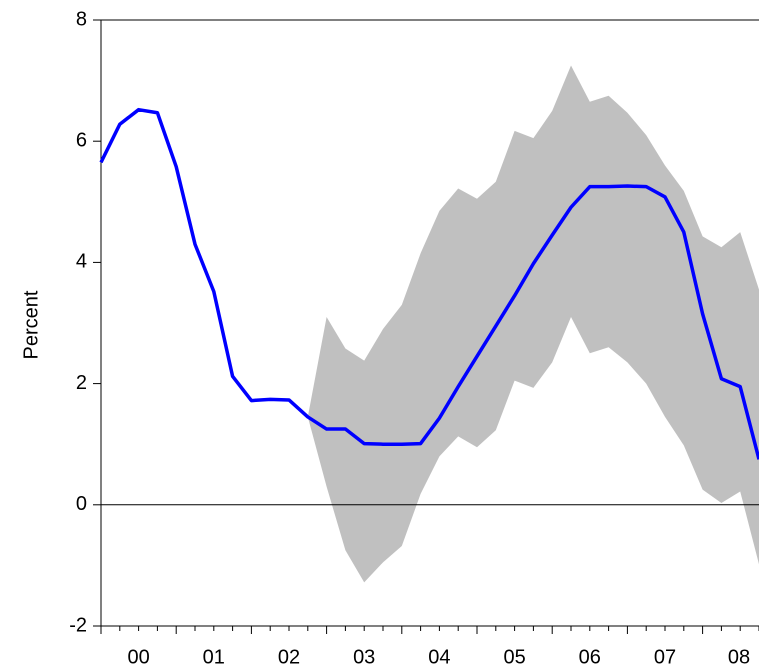 The width and height of the screenshot is (759, 670). I want to click on y-tick-label: 4, so click(81, 262).